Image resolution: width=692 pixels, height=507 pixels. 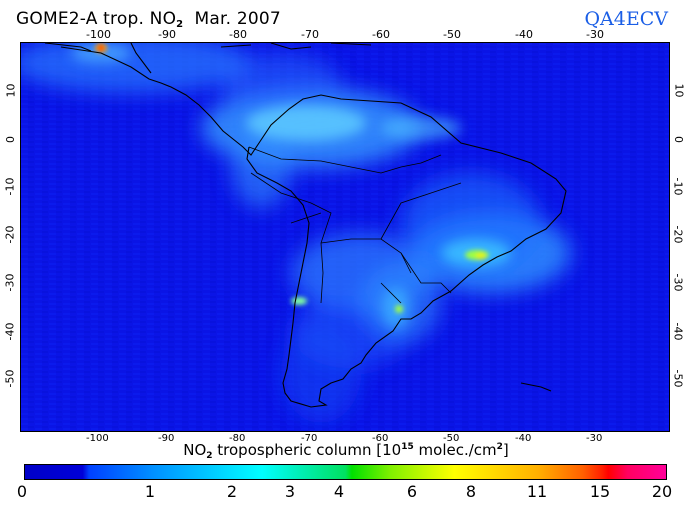 I want to click on colorbar-tick-label: 1, so click(x=150, y=491).